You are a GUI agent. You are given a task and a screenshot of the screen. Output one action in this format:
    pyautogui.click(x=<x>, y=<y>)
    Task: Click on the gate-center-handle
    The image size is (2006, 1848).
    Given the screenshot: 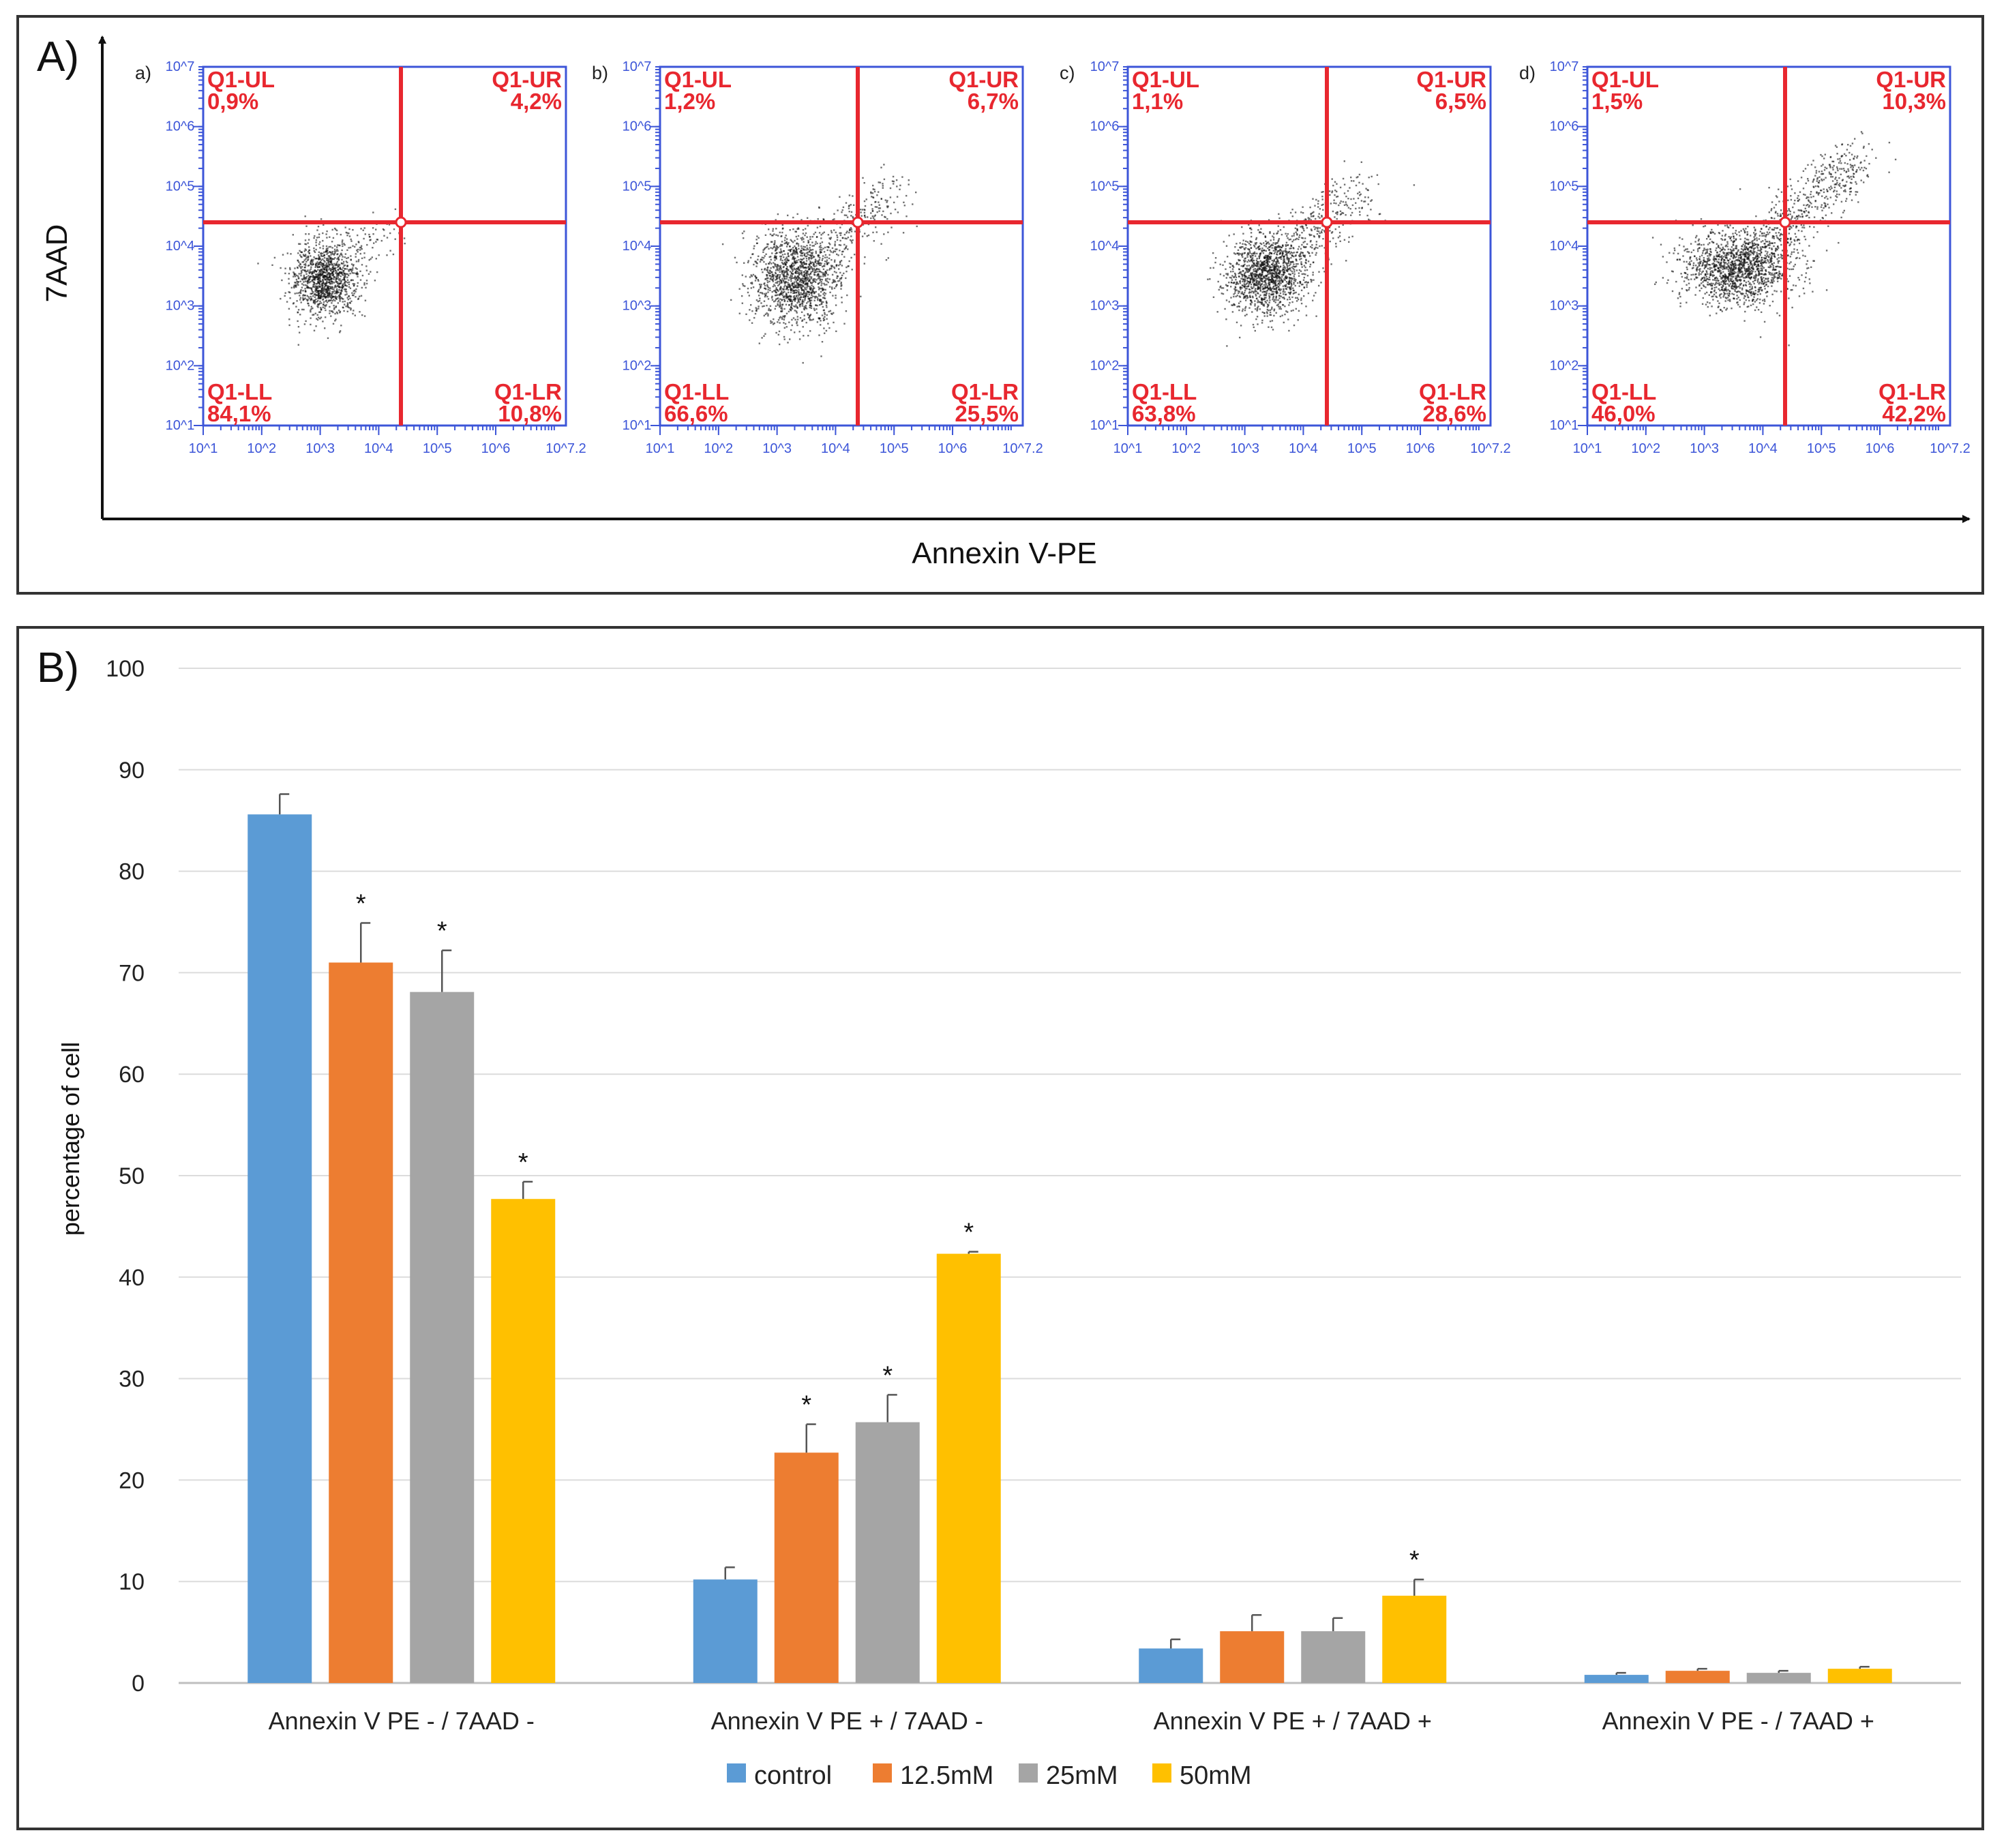 What is the action you would take?
    pyautogui.click(x=858, y=222)
    